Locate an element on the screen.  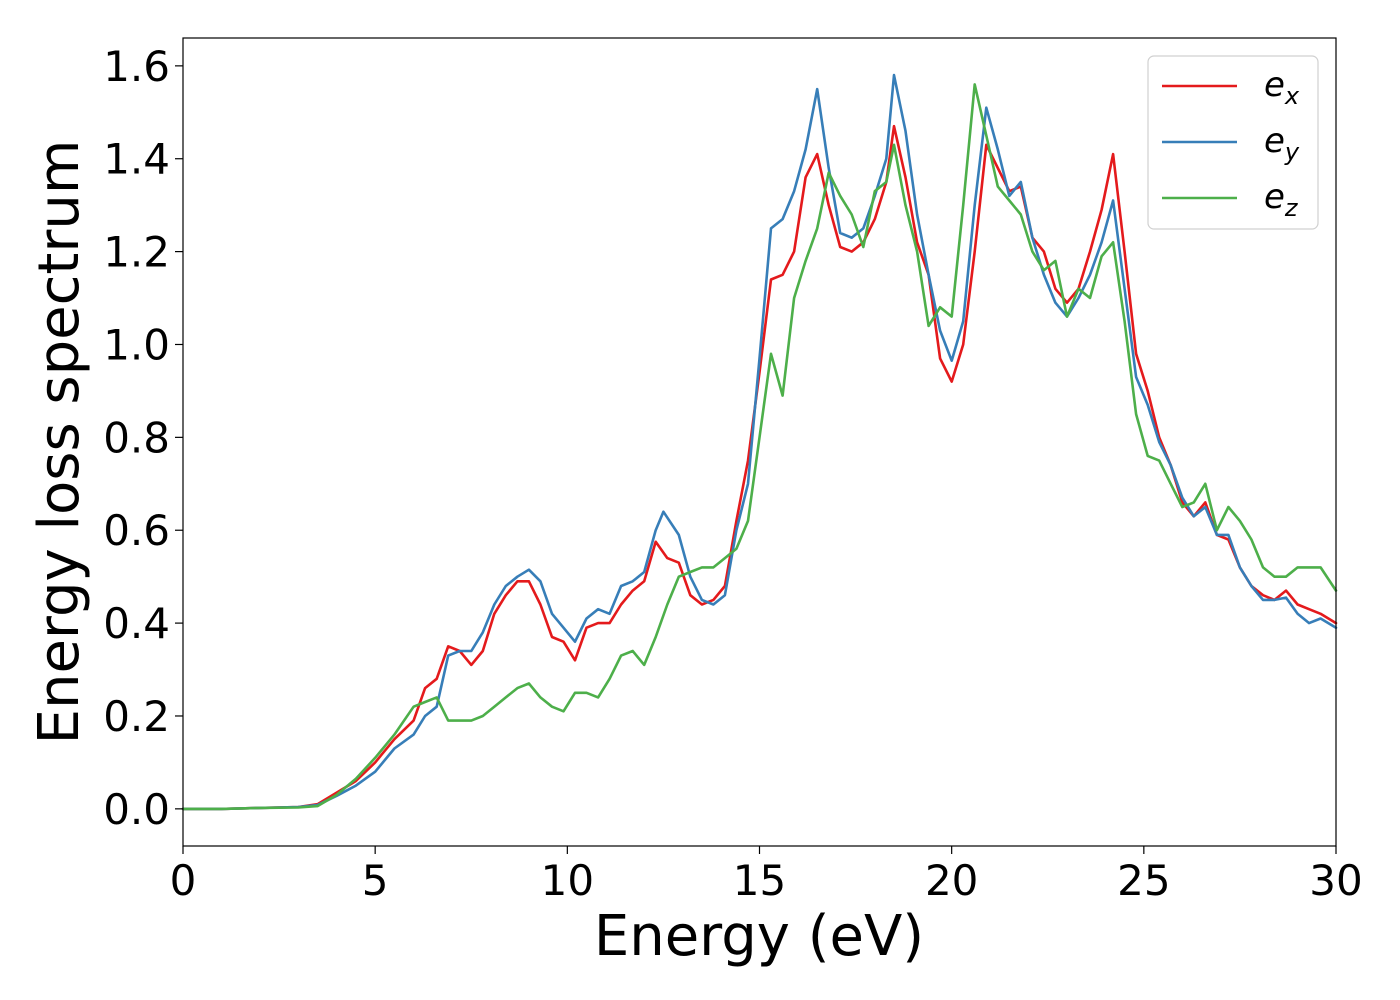
y-tick-label: 0.8 is located at coordinates (136, 437).